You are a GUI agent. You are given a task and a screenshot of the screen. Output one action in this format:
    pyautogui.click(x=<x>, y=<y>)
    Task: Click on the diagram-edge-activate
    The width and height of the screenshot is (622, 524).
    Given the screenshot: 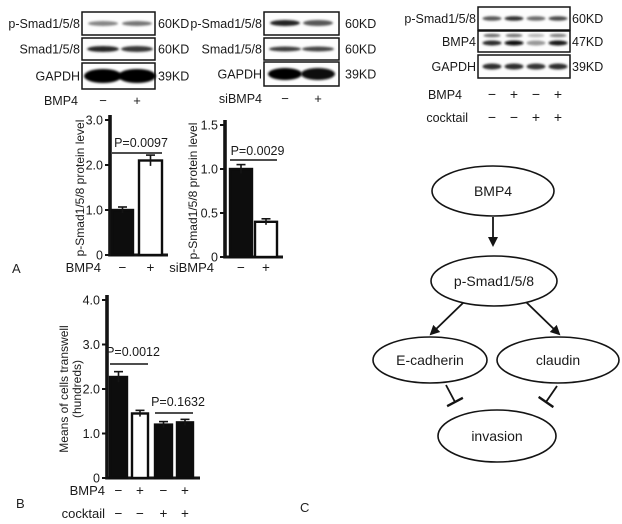 What is the action you would take?
    pyautogui.click(x=447, y=318)
    